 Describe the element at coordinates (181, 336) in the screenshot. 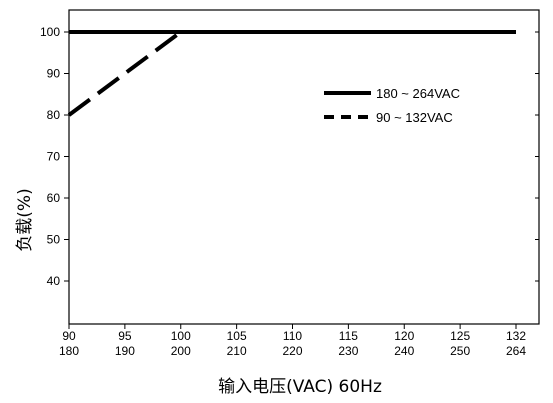

I see `x-tick-label-top: 100` at that location.